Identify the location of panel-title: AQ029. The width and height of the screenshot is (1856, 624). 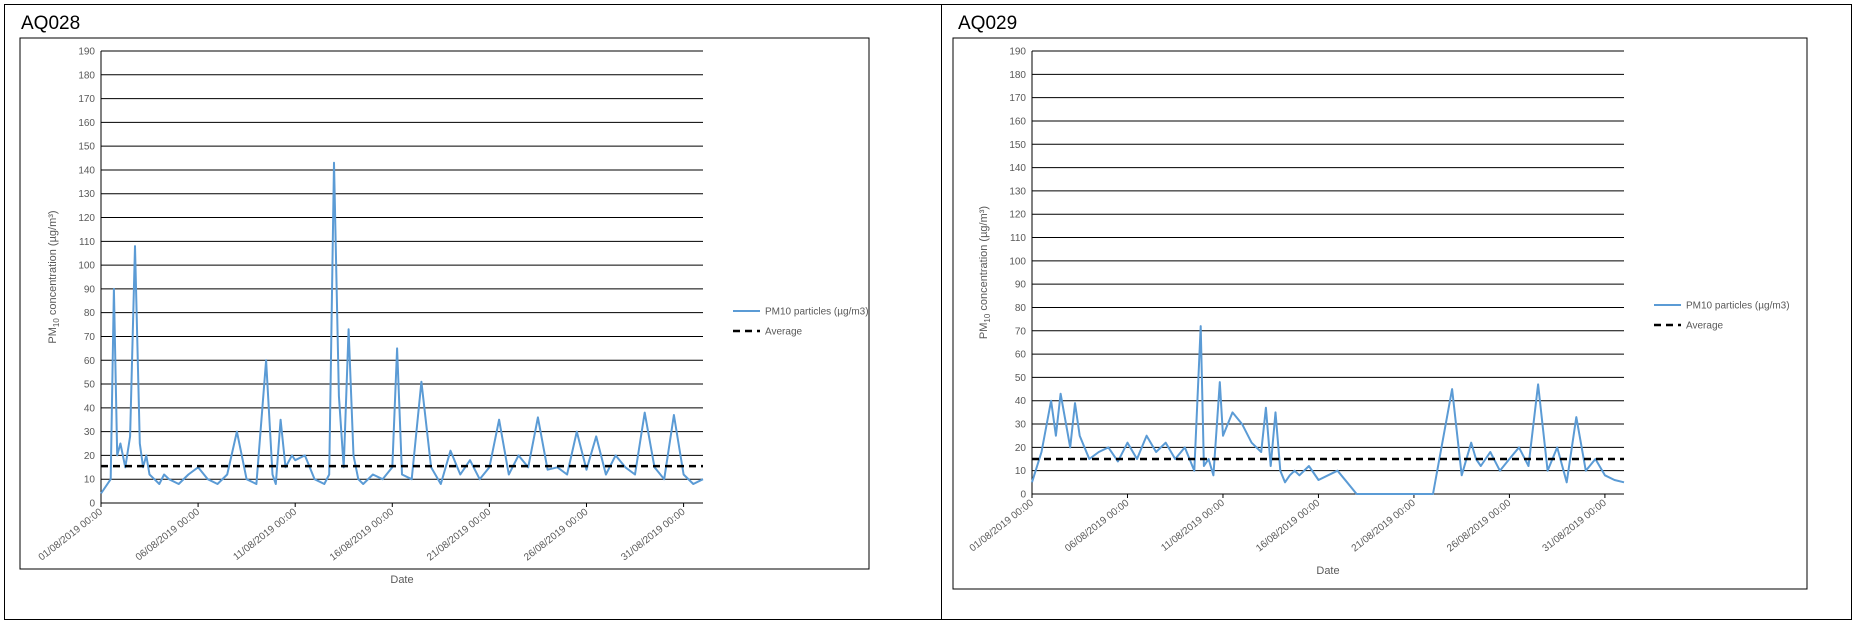
(988, 23).